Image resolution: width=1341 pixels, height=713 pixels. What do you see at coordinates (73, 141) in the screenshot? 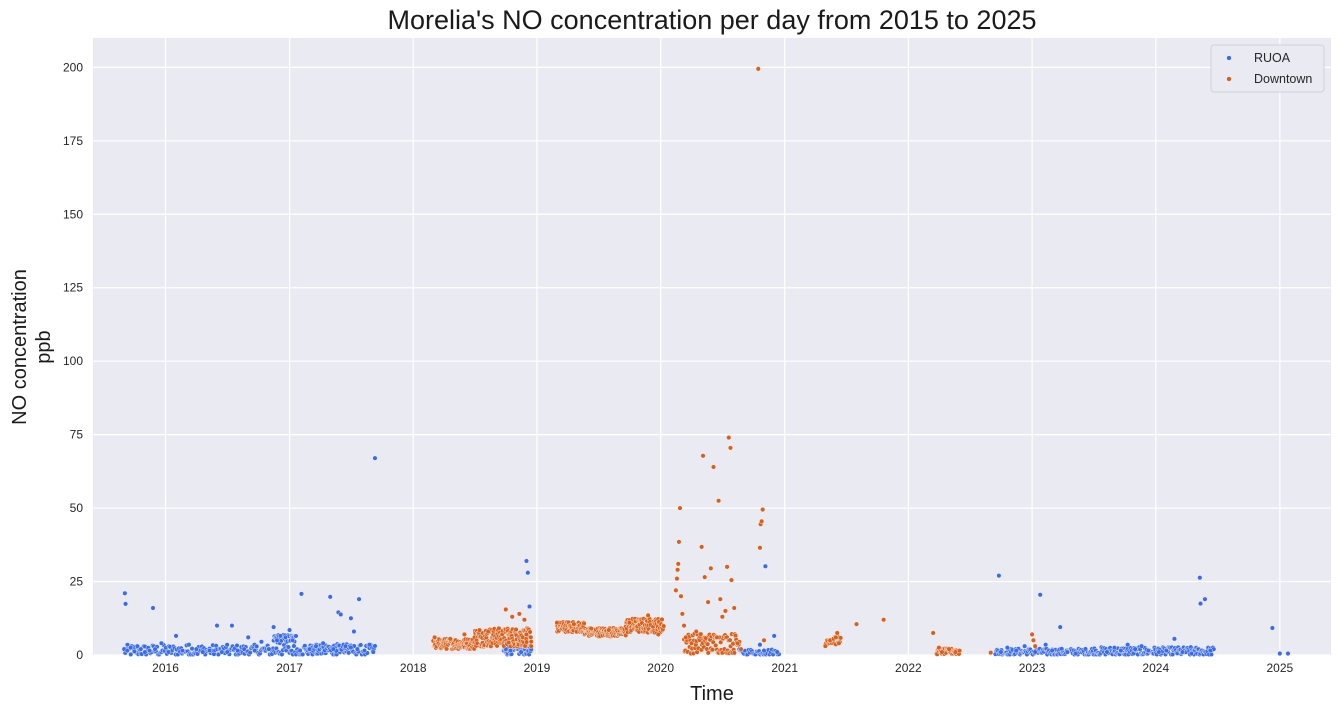
I see `y-tick-label: 175` at bounding box center [73, 141].